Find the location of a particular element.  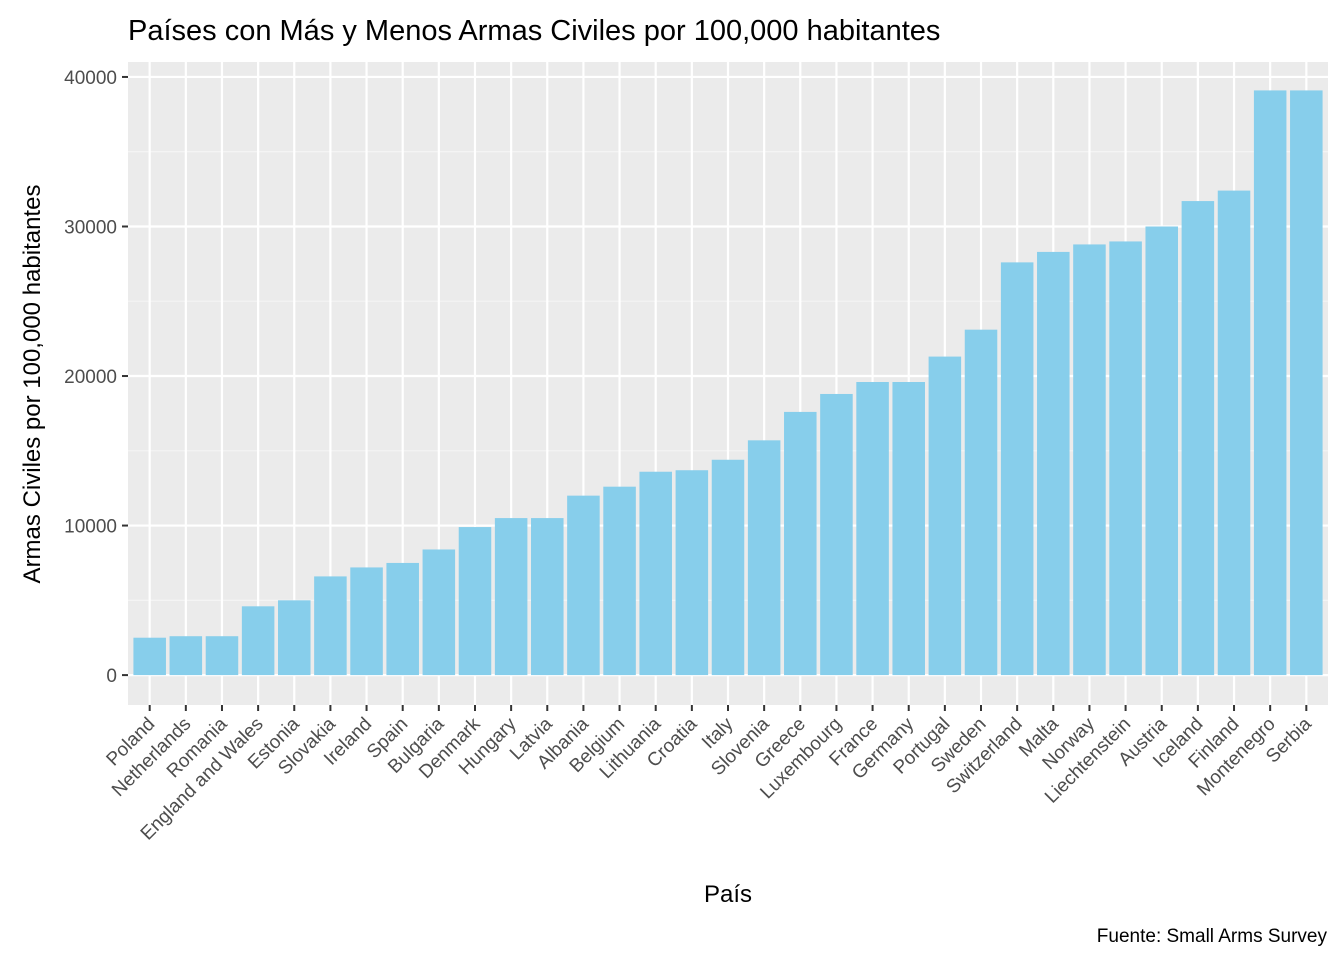

bar-lithuania is located at coordinates (655, 573).